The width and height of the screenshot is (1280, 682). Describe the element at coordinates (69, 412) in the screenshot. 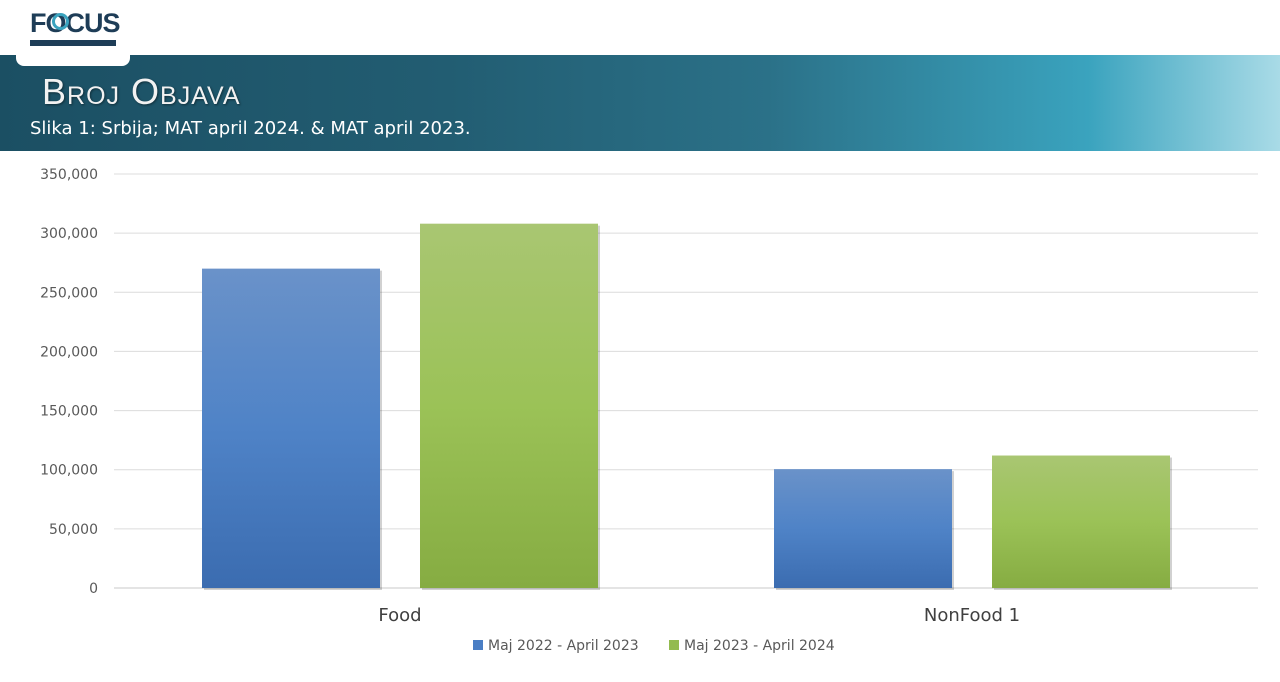

I see `y-tick-label: 150,000` at that location.